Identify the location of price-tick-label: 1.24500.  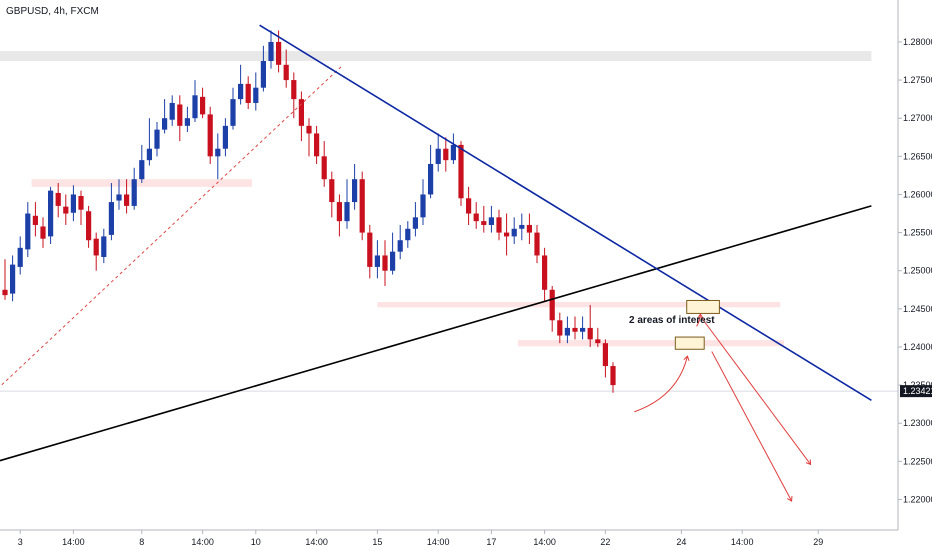
(917, 309).